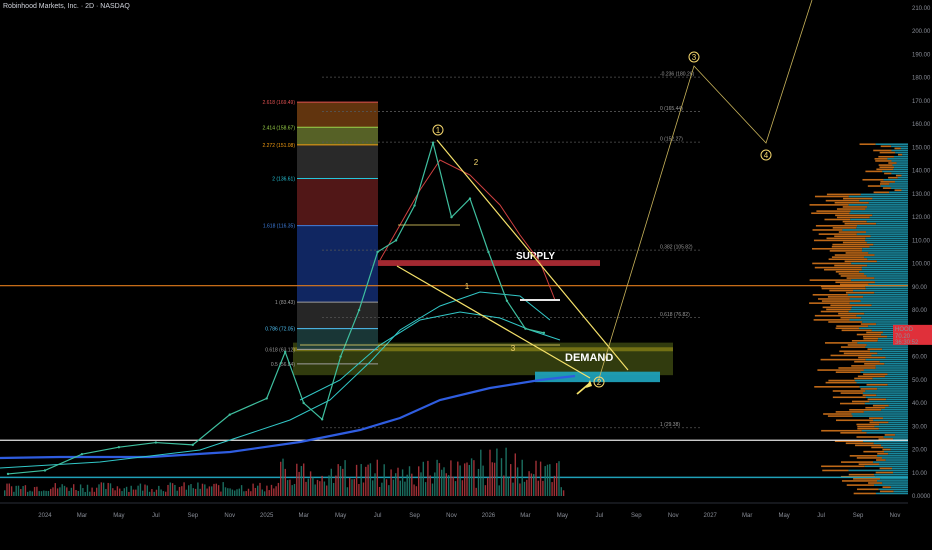 The image size is (932, 550). Describe the element at coordinates (677, 75) in the screenshot. I see `target-level-label: -0.236 (180.26)` at that location.